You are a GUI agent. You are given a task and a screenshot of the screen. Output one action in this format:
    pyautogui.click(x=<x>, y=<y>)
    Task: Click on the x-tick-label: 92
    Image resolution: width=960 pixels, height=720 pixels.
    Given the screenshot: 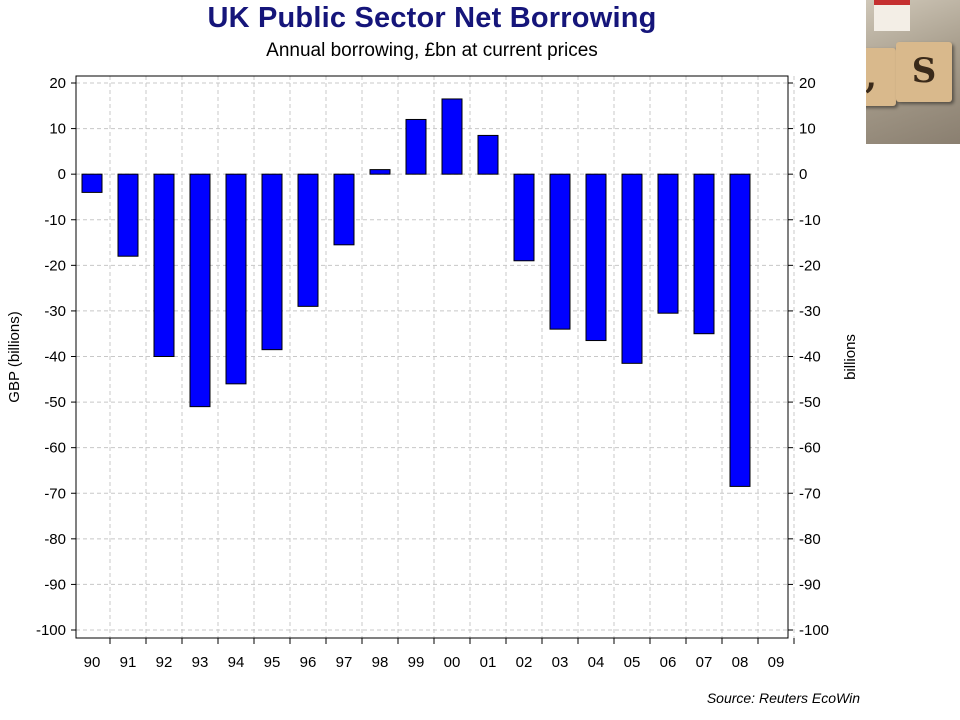 What is the action you would take?
    pyautogui.click(x=164, y=662)
    